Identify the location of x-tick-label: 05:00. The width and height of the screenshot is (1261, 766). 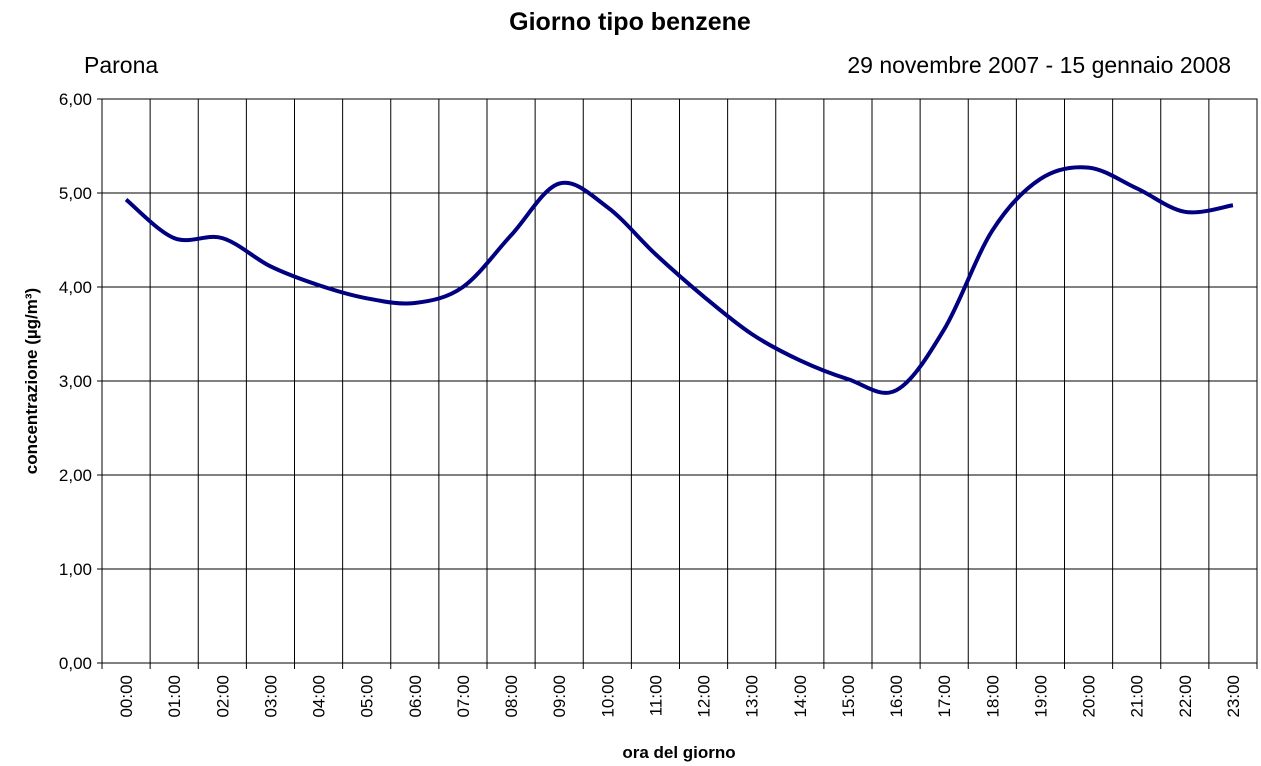
(367, 696).